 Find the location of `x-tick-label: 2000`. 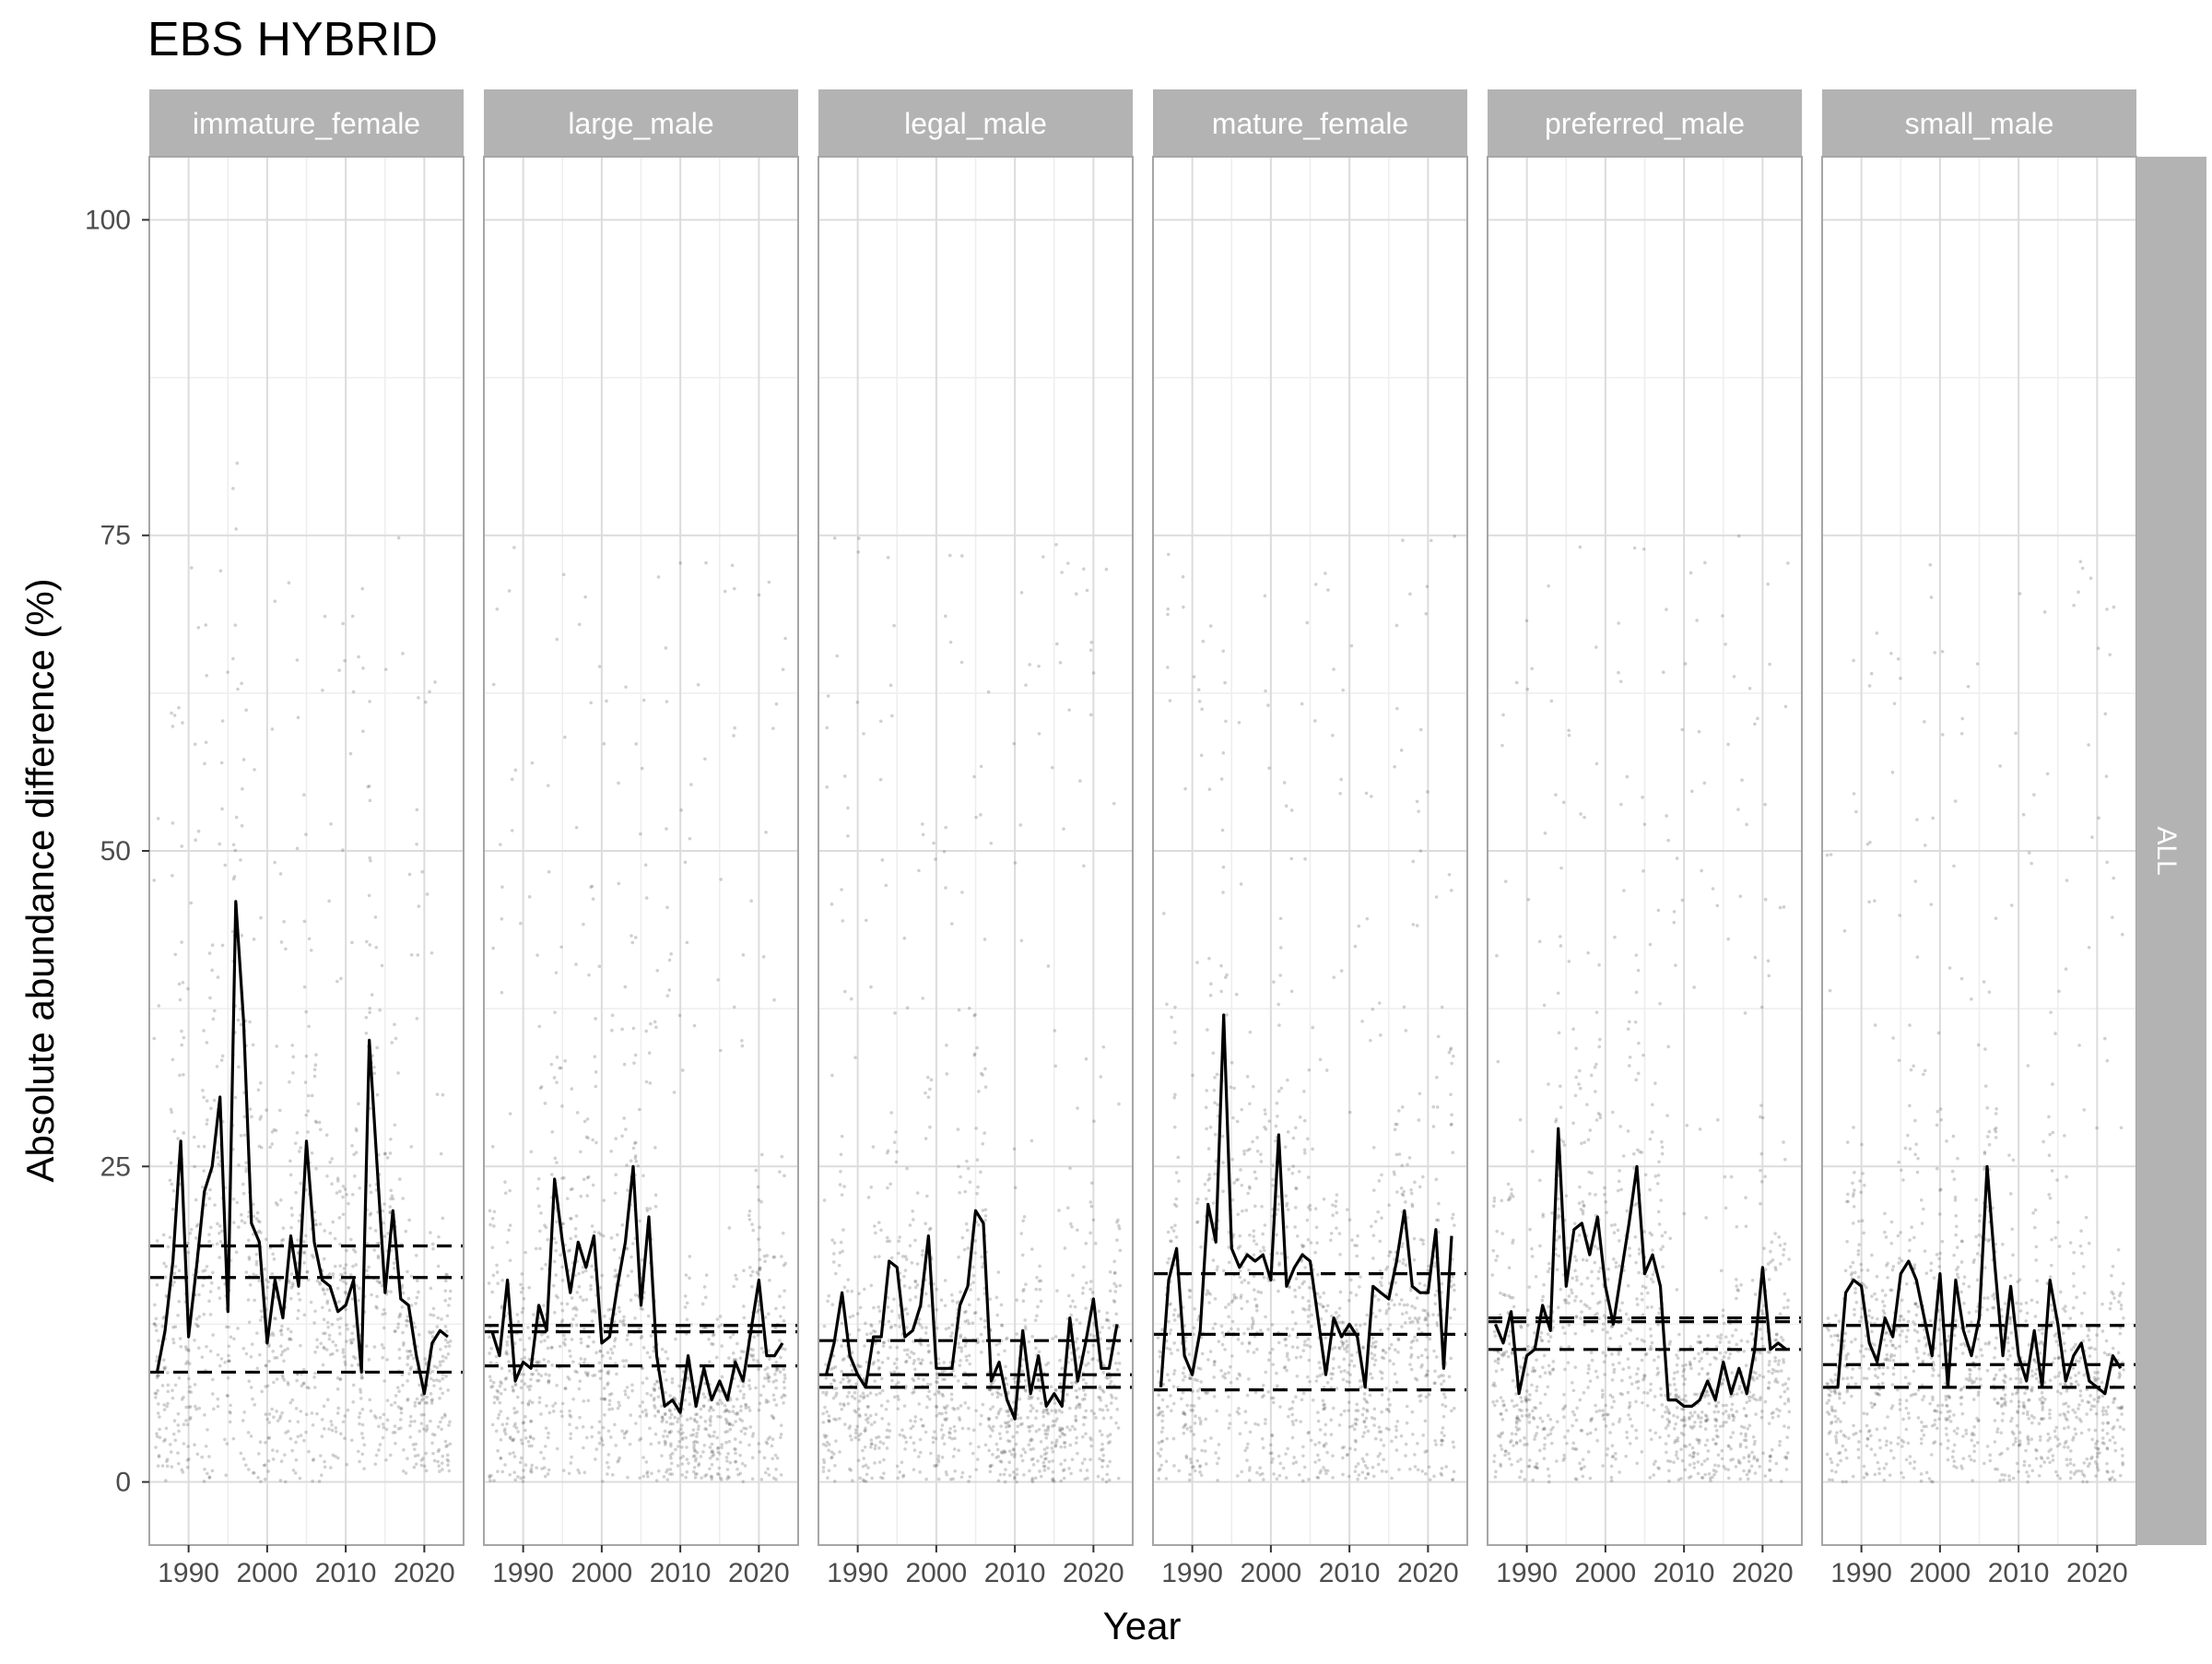

x-tick-label: 2000 is located at coordinates (268, 1573).